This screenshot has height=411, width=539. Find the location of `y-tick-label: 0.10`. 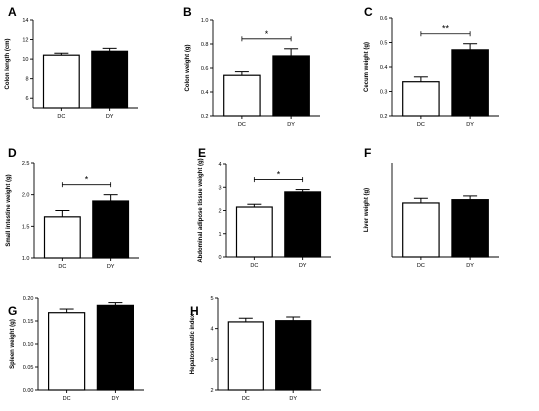

y-tick-label: 0.10 is located at coordinates (28, 345).